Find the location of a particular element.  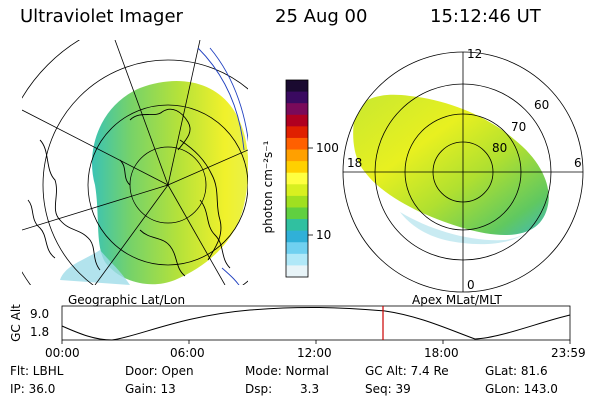

mlat-label-80: 80 is located at coordinates (500, 148).